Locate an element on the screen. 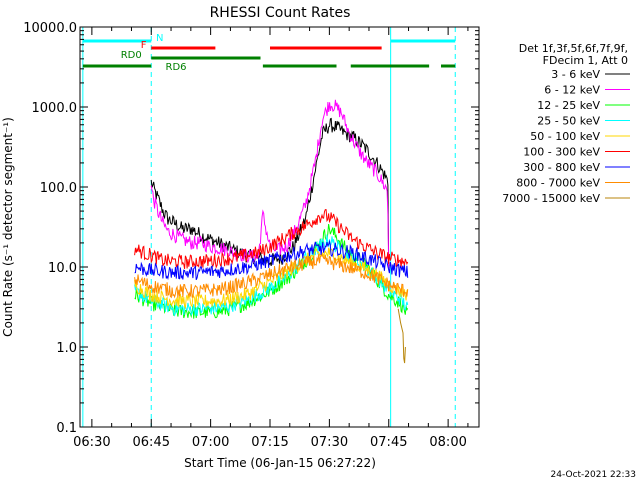 The height and width of the screenshot is (480, 640). x-tick-label: 07:45 is located at coordinates (388, 442).